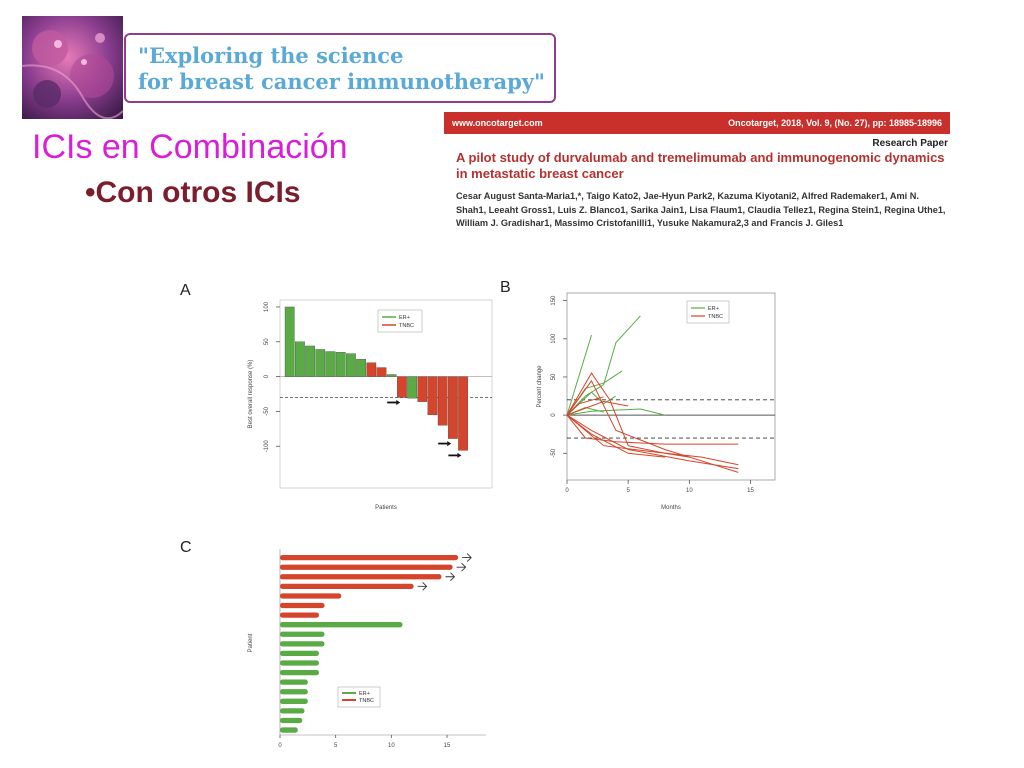  Describe the element at coordinates (280, 746) in the screenshot. I see `chart-c-x-tick-label: 0` at that location.